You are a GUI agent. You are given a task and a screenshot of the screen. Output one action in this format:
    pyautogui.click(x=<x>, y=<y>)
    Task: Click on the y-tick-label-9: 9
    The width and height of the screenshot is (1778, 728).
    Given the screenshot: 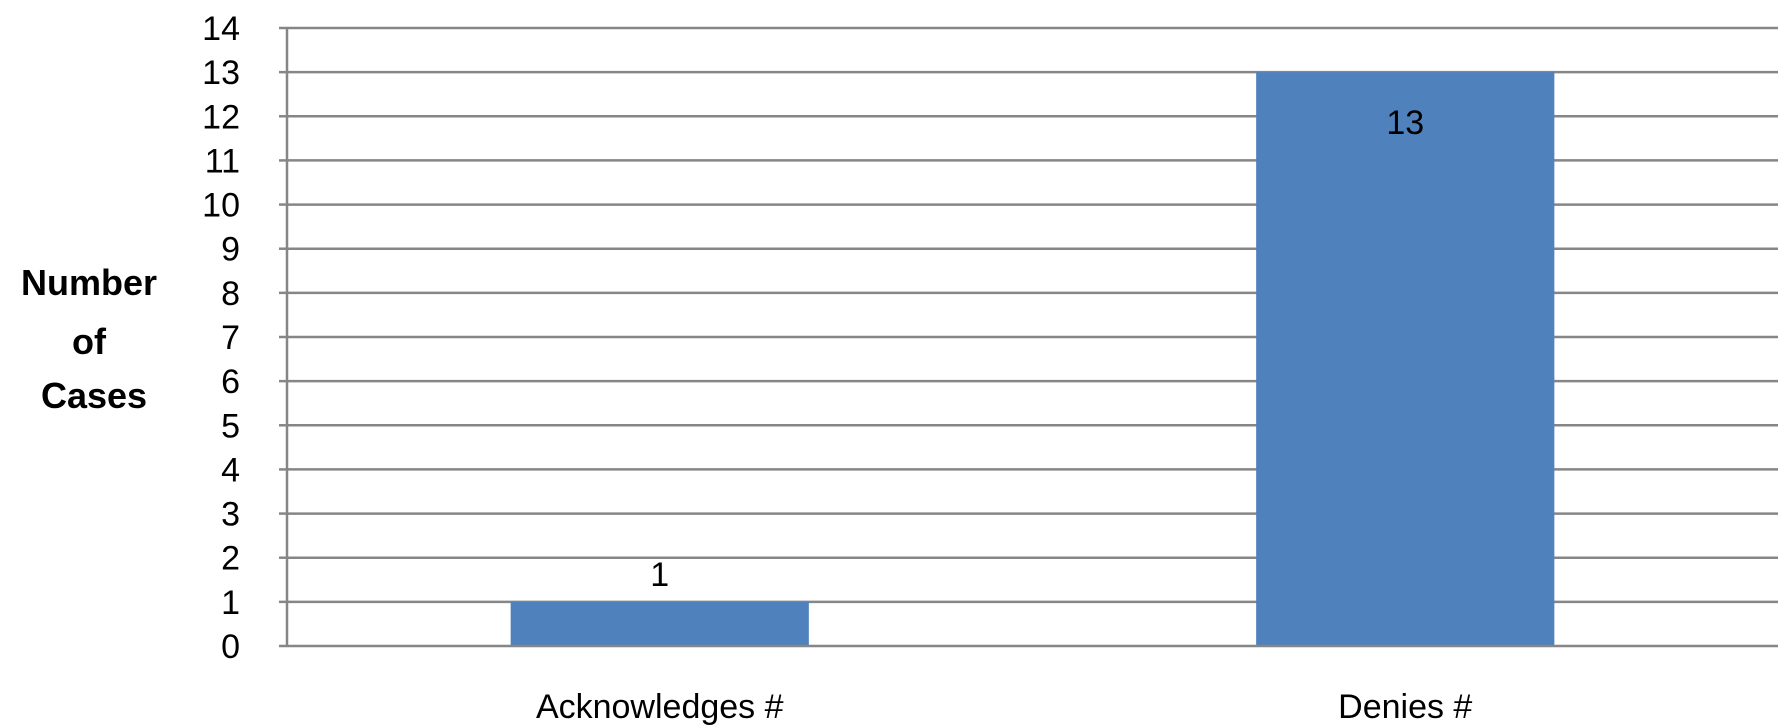 What is the action you would take?
    pyautogui.click(x=230, y=250)
    